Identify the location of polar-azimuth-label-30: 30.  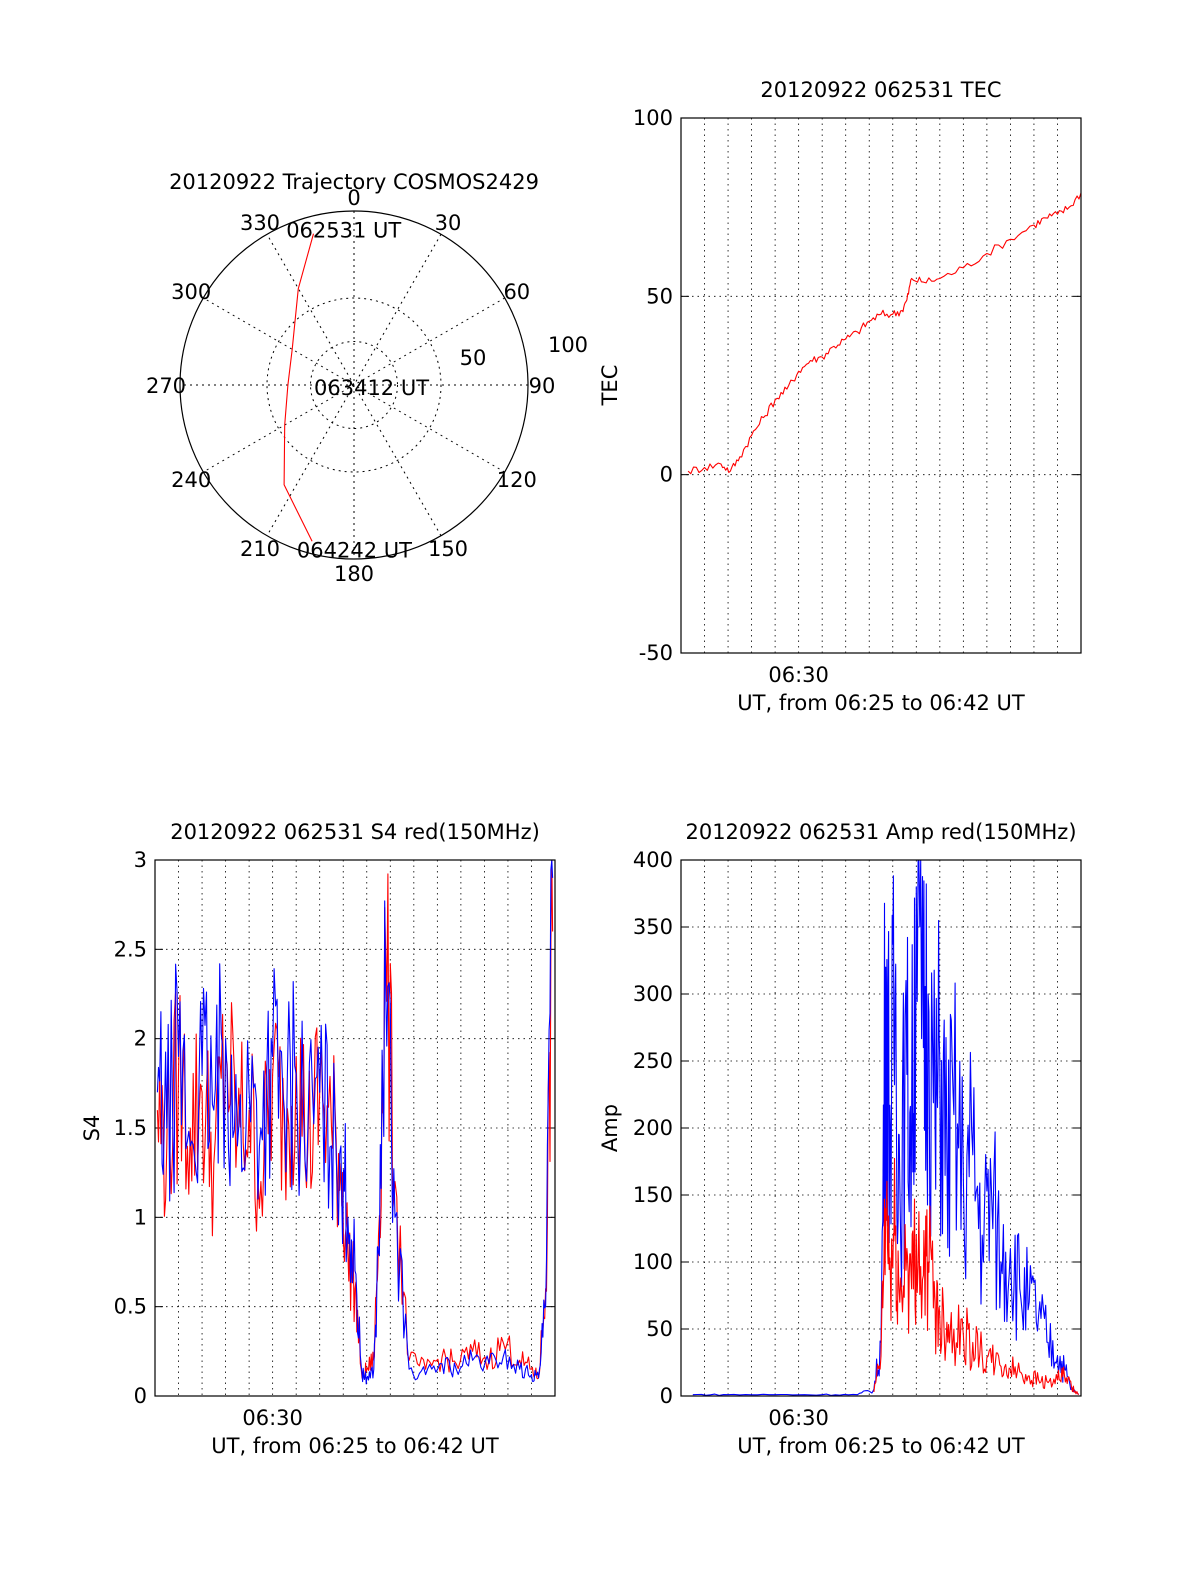
(448, 223).